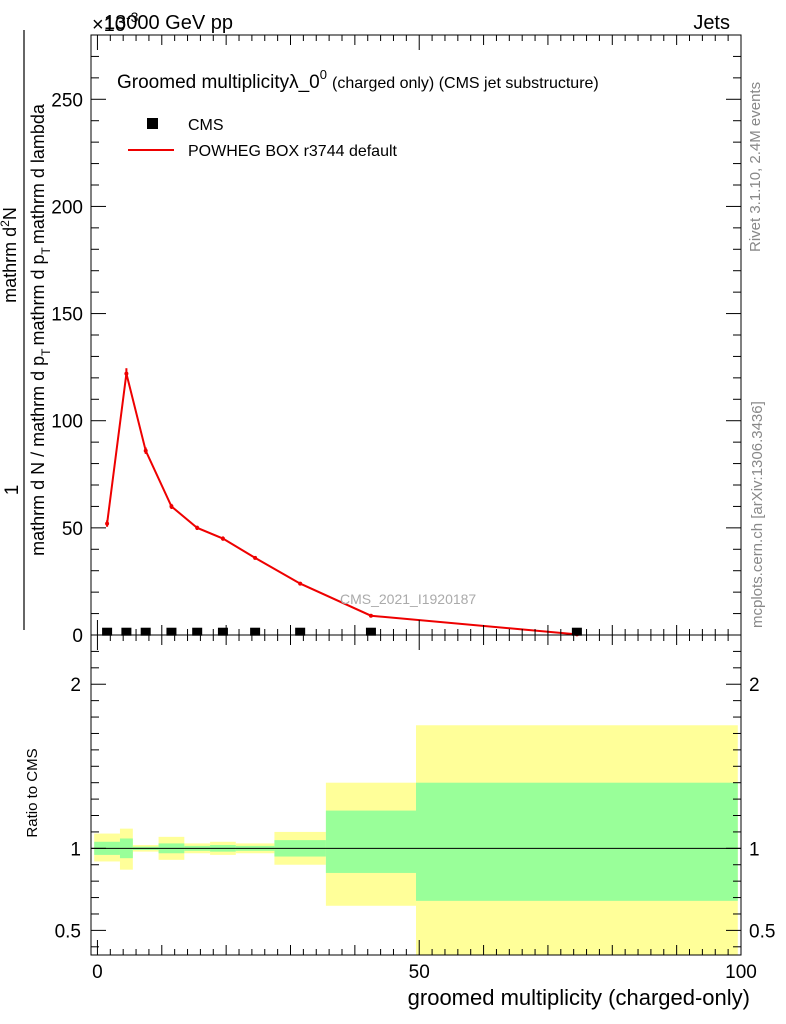 The height and width of the screenshot is (1024, 786). What do you see at coordinates (67, 422) in the screenshot?
I see `main-ytick-label: 100` at bounding box center [67, 422].